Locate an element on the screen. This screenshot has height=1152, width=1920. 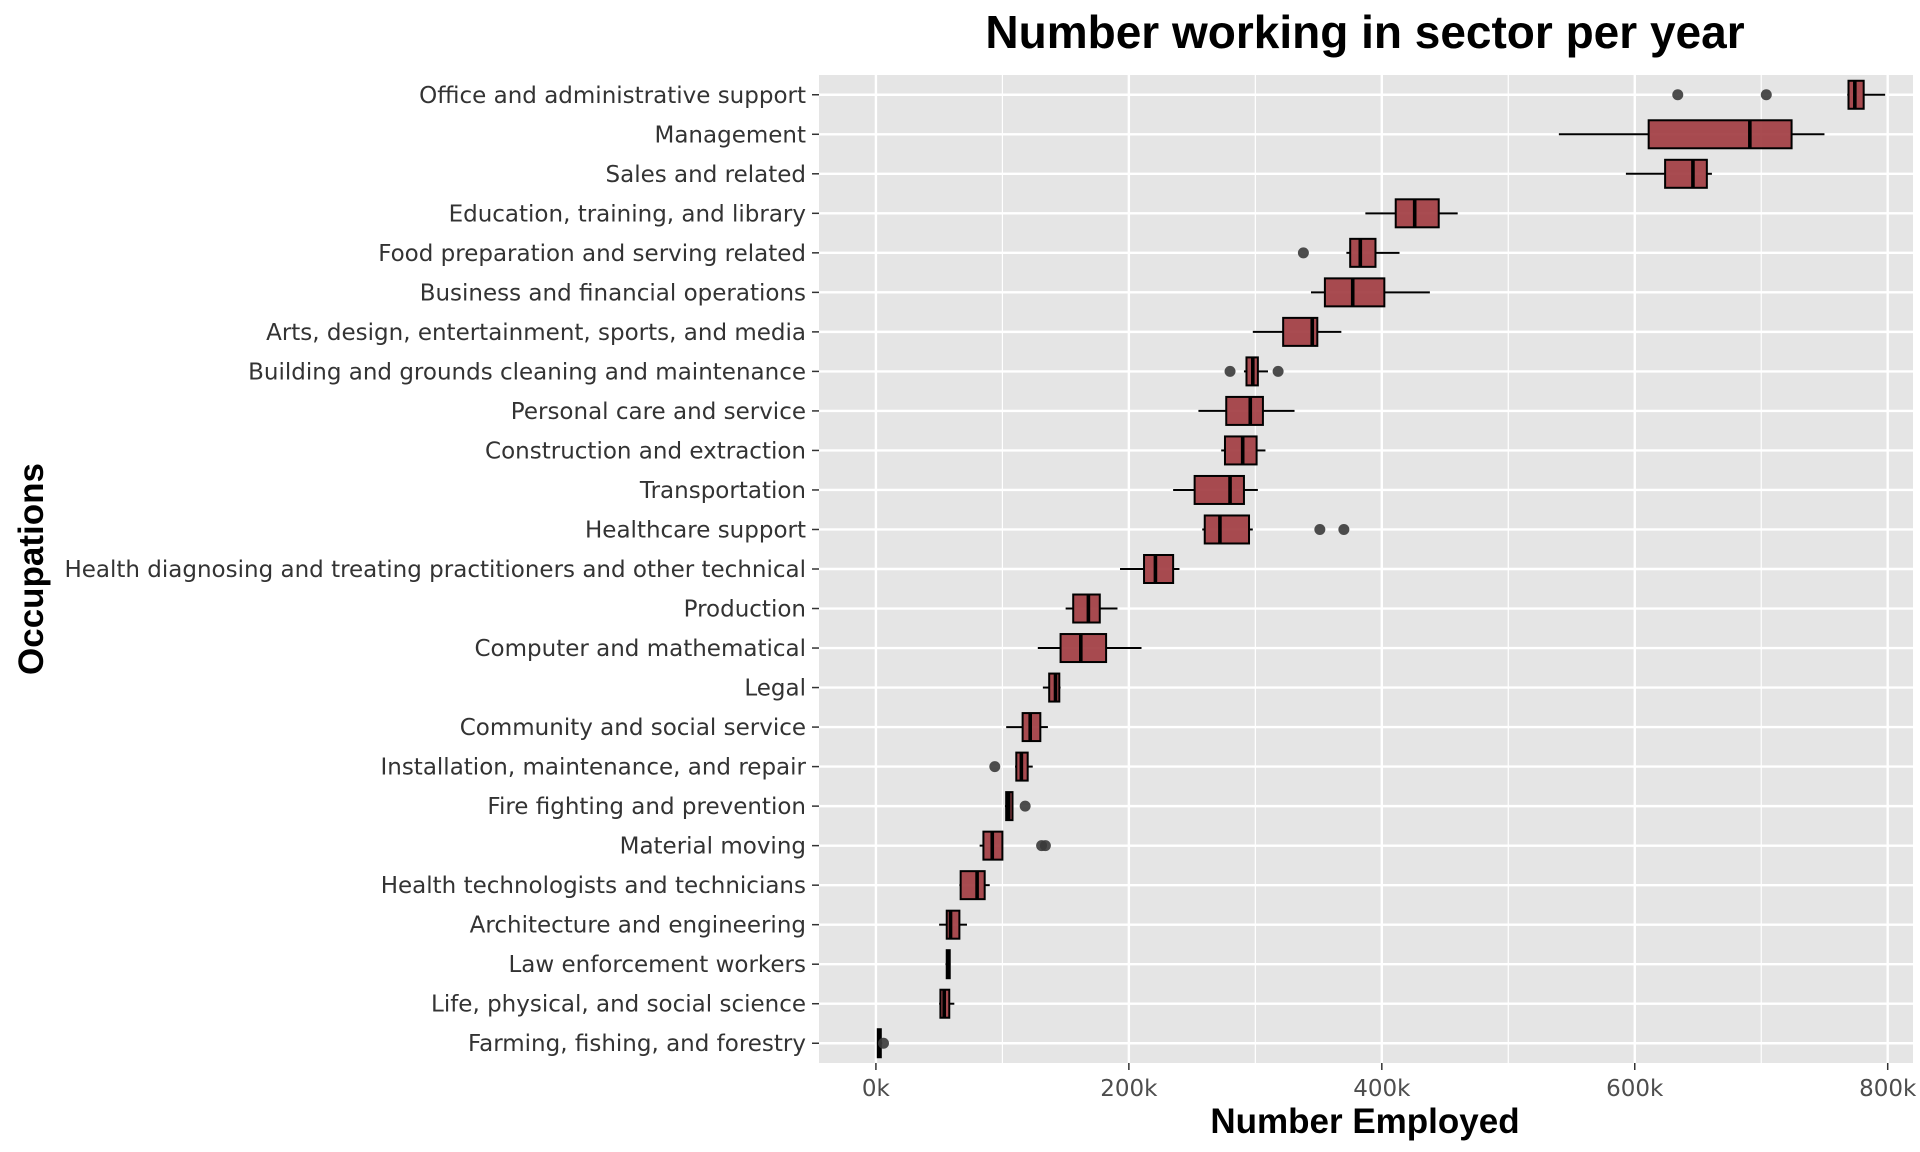
x-tick-label: 200k is located at coordinates (1129, 1089).